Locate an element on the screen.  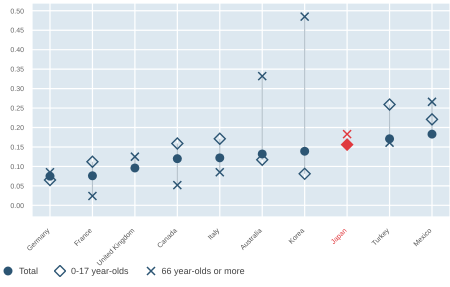
legend-label: 0-17 year-olds is located at coordinates (99, 271).